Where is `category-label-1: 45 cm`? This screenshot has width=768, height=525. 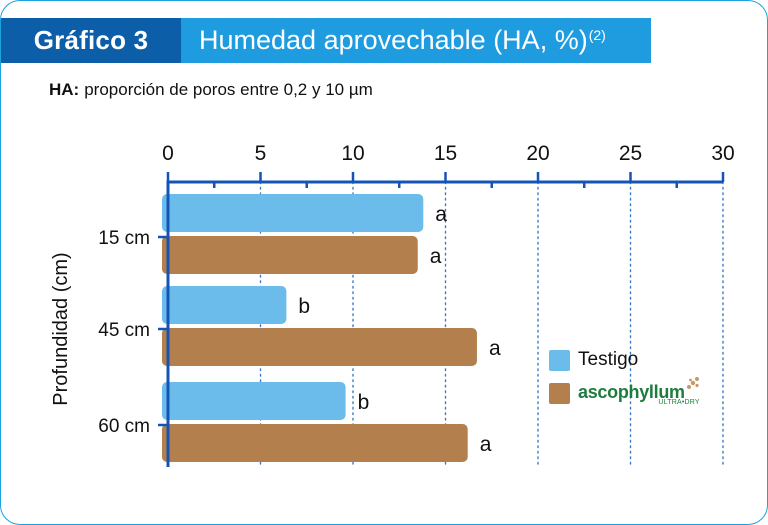 category-label-1: 45 cm is located at coordinates (124, 330).